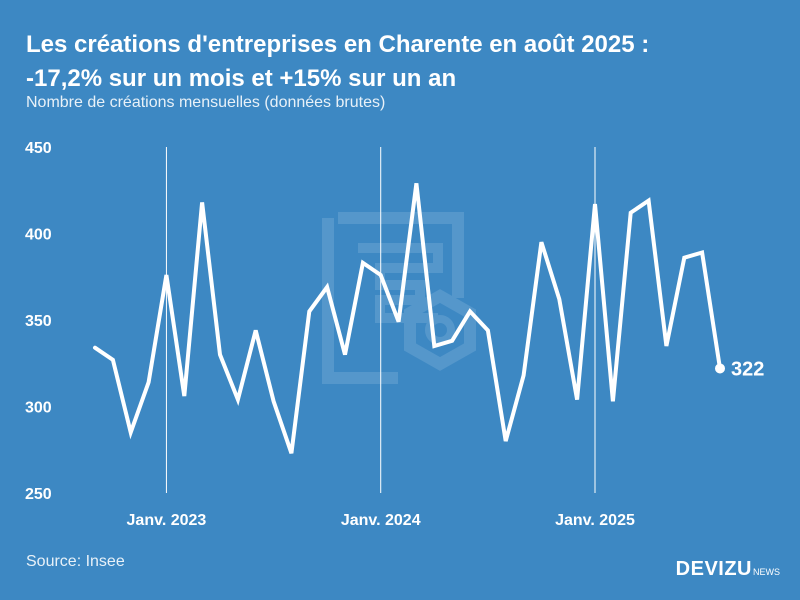 This screenshot has height=600, width=800. I want to click on watermark-e-top, so click(401, 255).